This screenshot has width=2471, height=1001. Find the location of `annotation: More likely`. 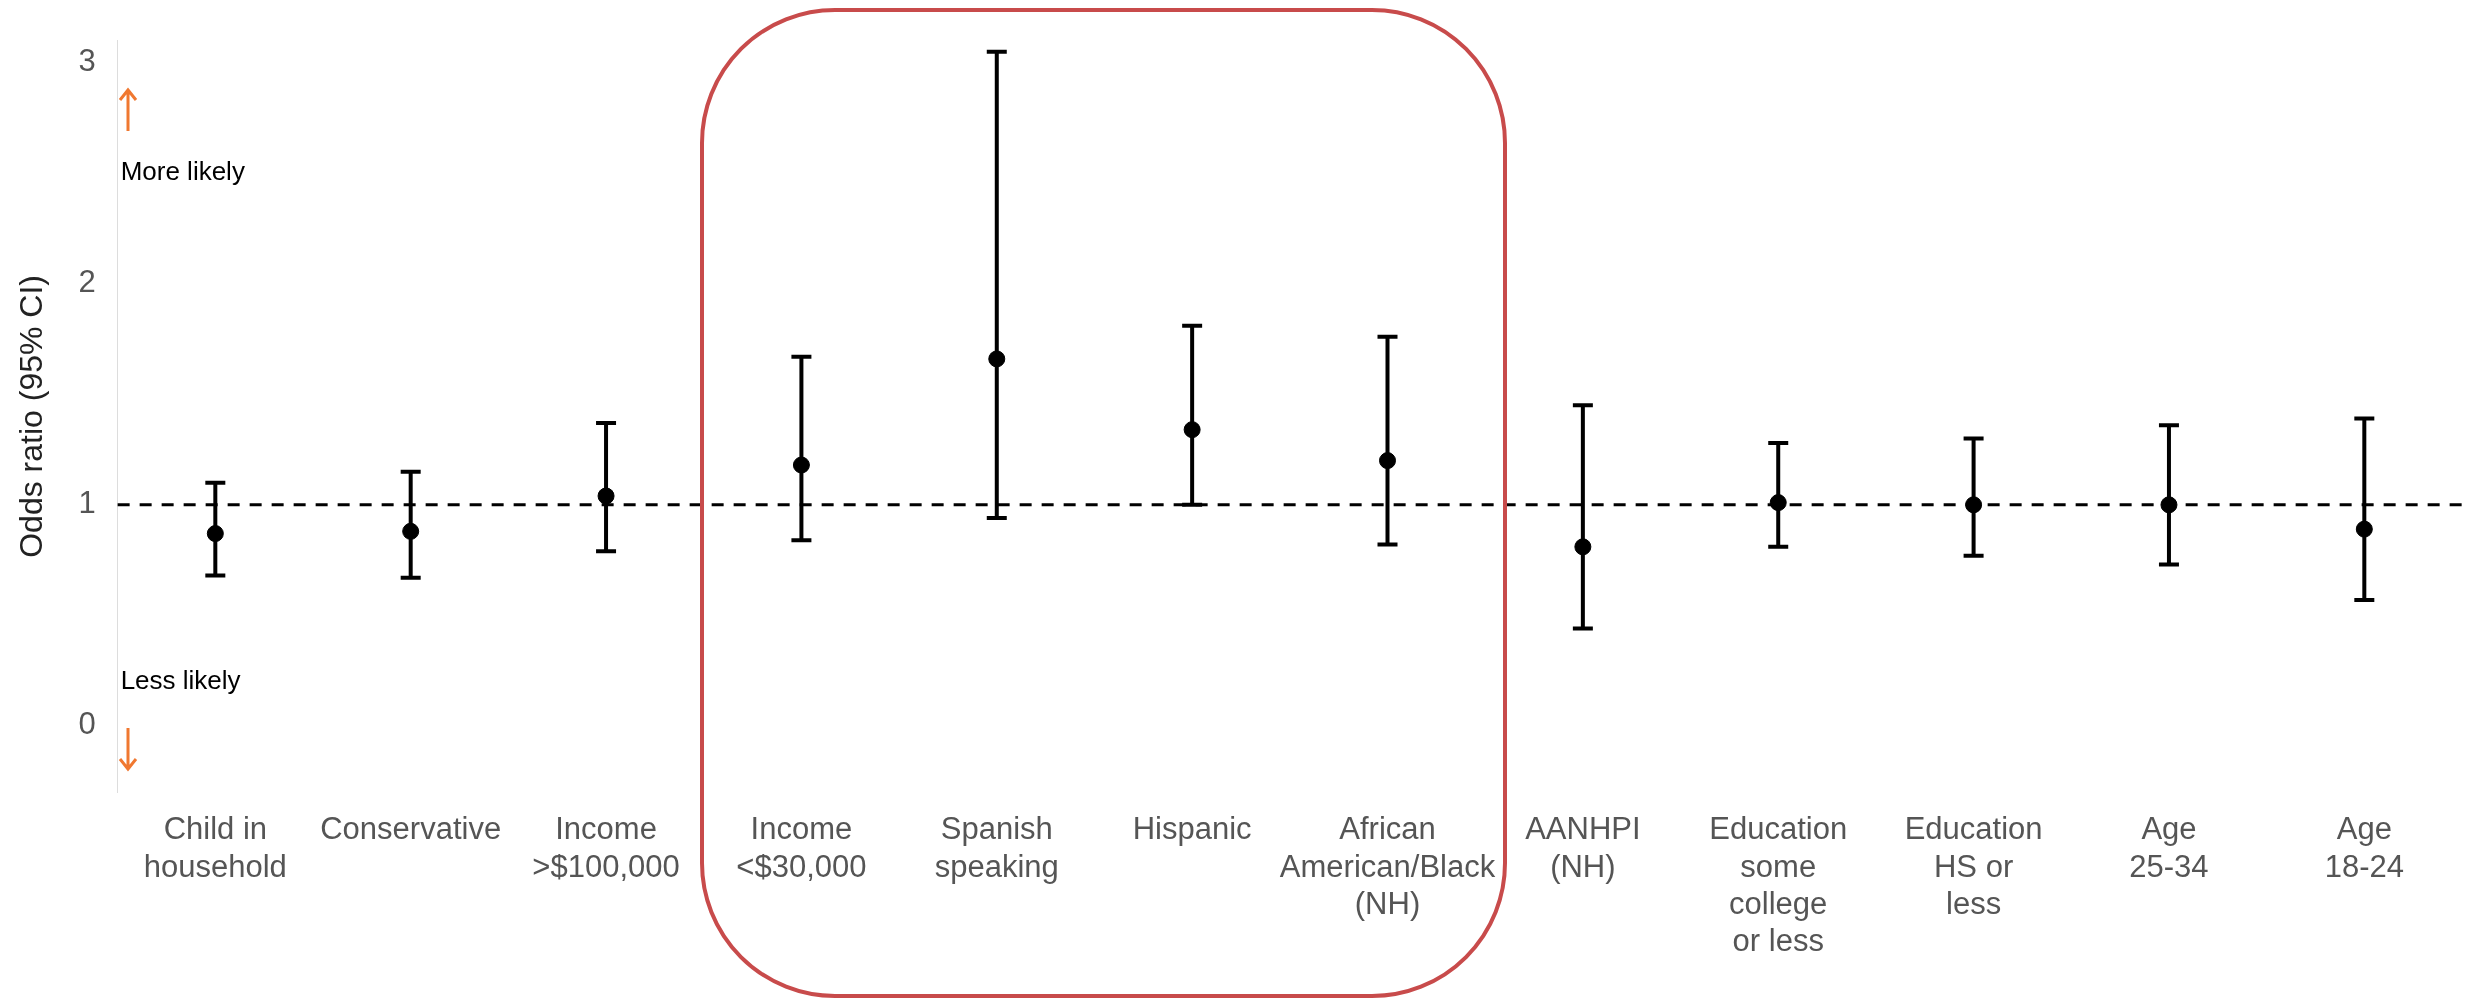

annotation: More likely is located at coordinates (182, 171).